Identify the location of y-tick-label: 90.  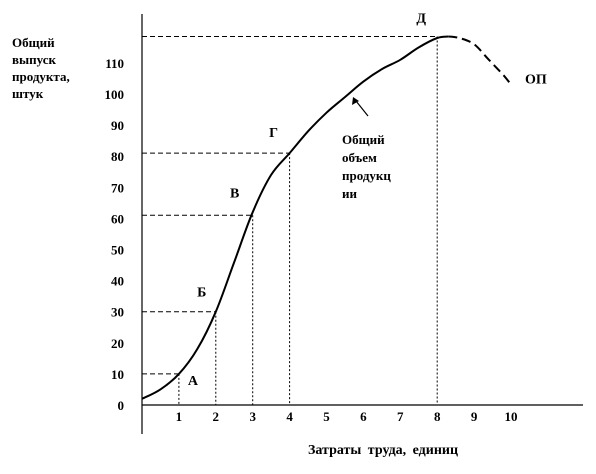
(117, 125).